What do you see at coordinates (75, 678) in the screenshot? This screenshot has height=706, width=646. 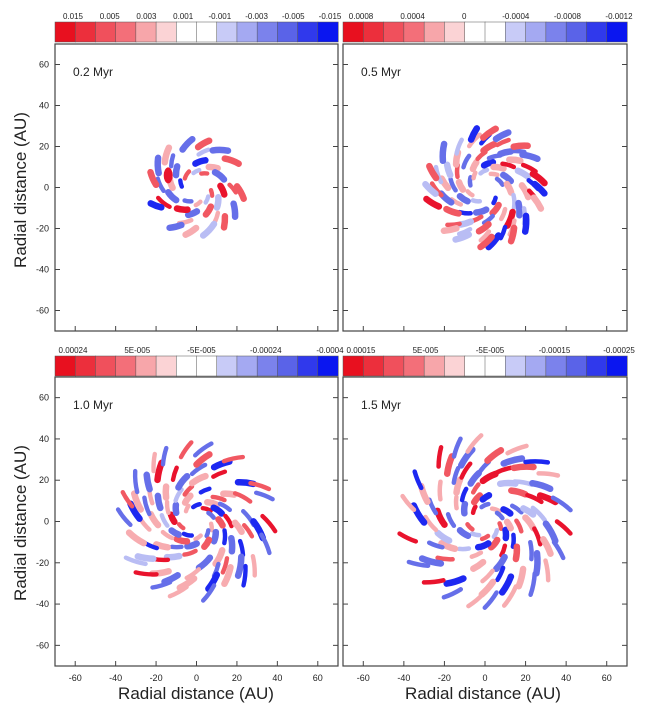 I see `x-tick-label: -60` at bounding box center [75, 678].